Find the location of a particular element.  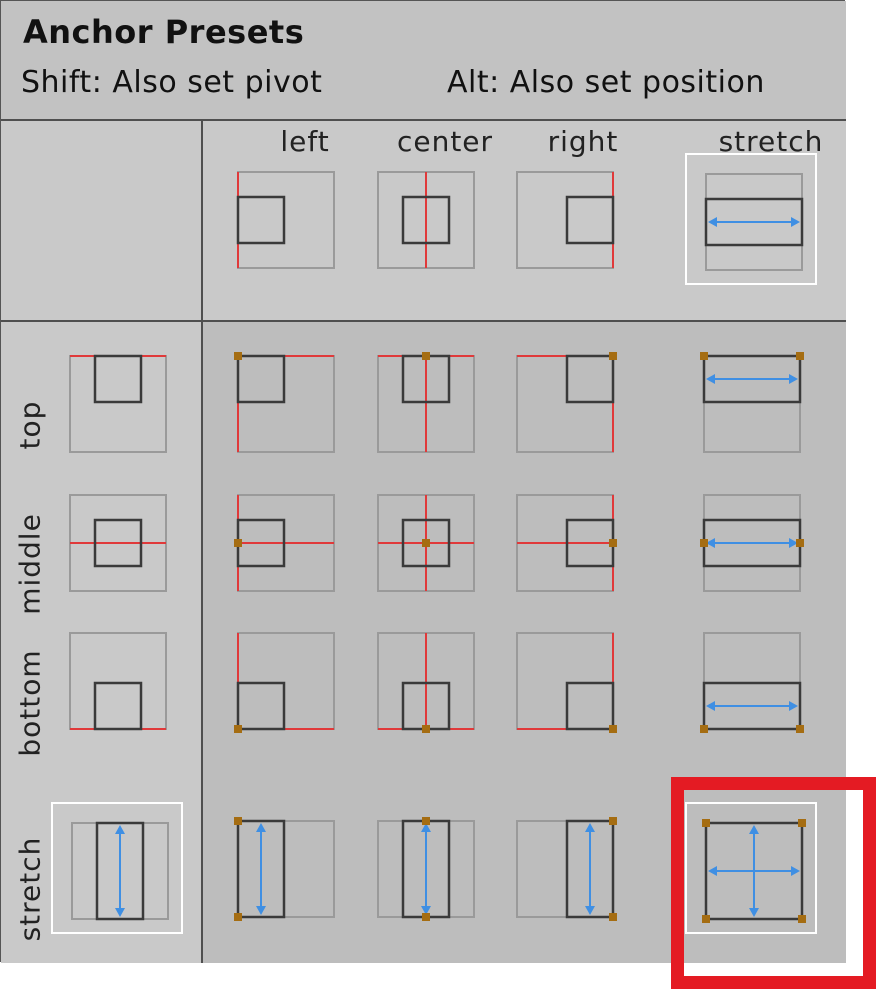

anchor-preset-right-middle-button is located at coordinates (564, 542).